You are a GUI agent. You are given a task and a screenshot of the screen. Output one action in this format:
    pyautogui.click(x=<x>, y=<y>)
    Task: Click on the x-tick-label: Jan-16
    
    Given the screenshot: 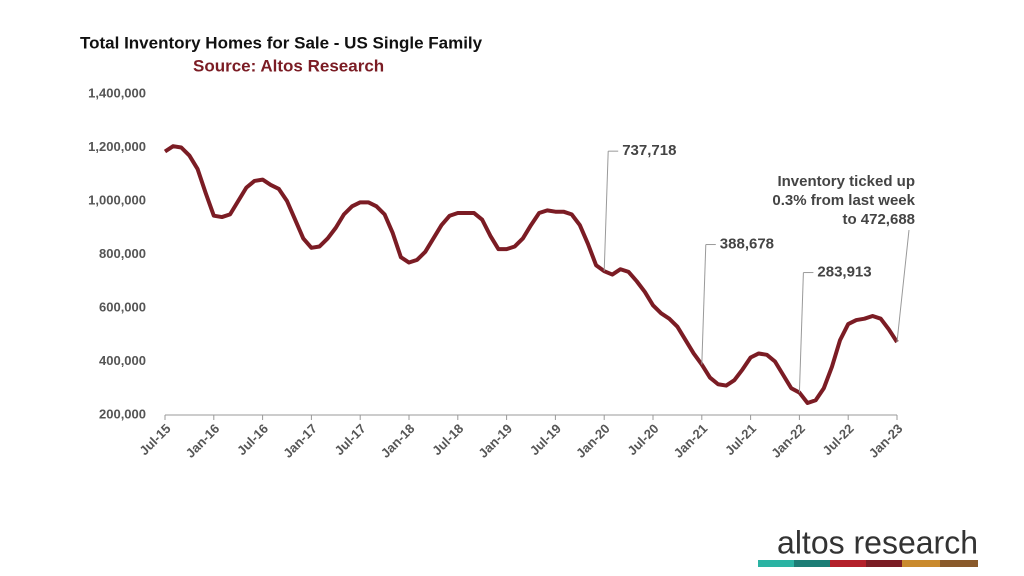 What is the action you would take?
    pyautogui.click(x=203, y=441)
    